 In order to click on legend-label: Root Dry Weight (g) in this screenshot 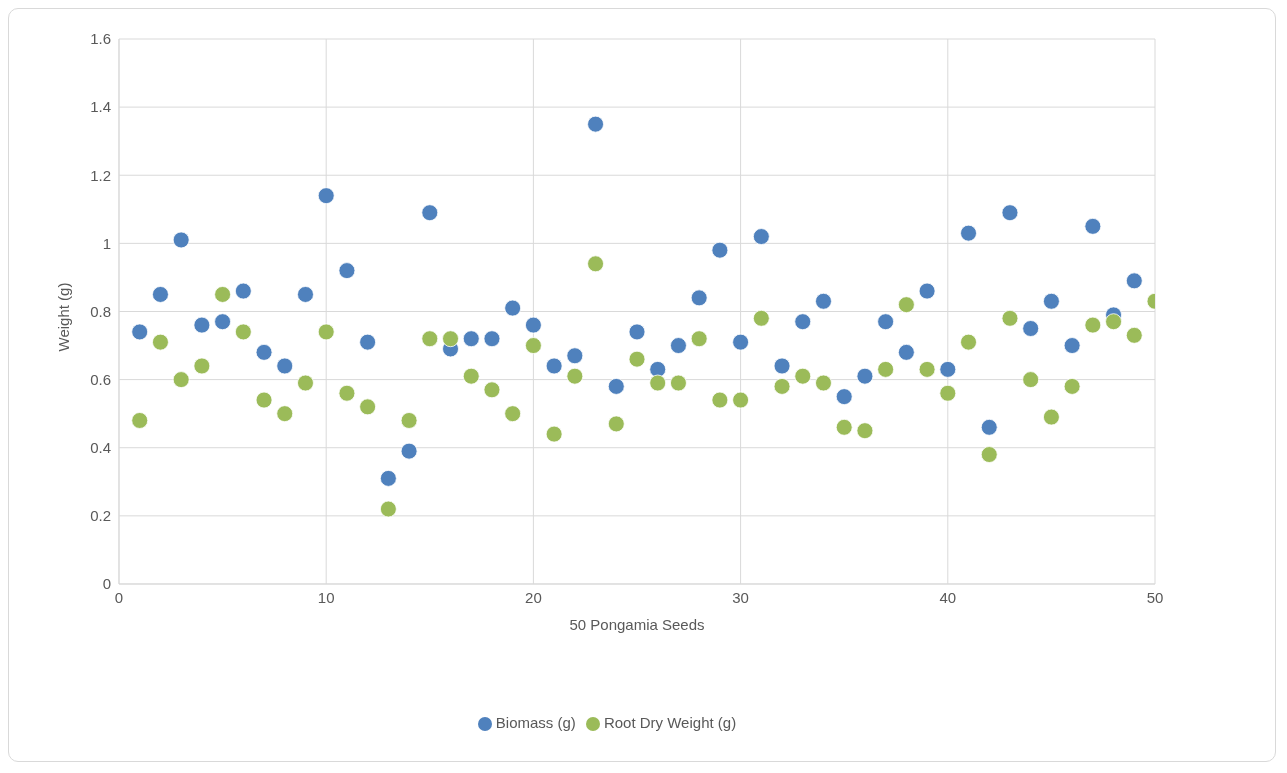, I will do `click(670, 722)`.